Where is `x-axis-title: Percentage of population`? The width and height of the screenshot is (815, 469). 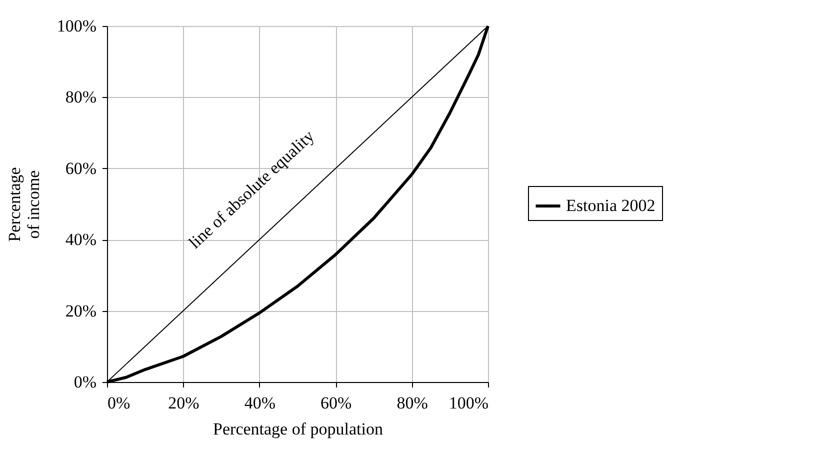
x-axis-title: Percentage of population is located at coordinates (298, 429).